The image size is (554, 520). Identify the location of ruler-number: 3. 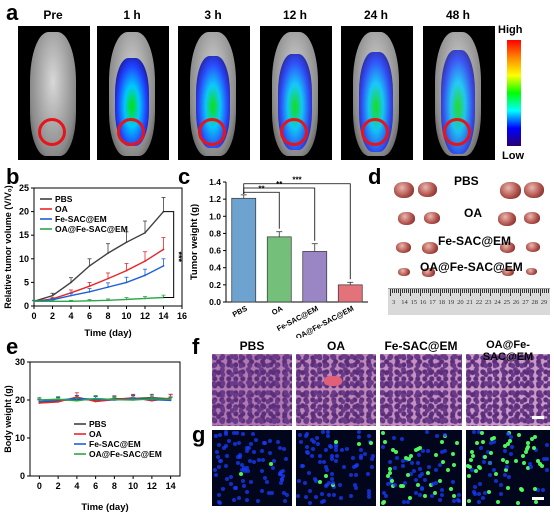
(394, 302).